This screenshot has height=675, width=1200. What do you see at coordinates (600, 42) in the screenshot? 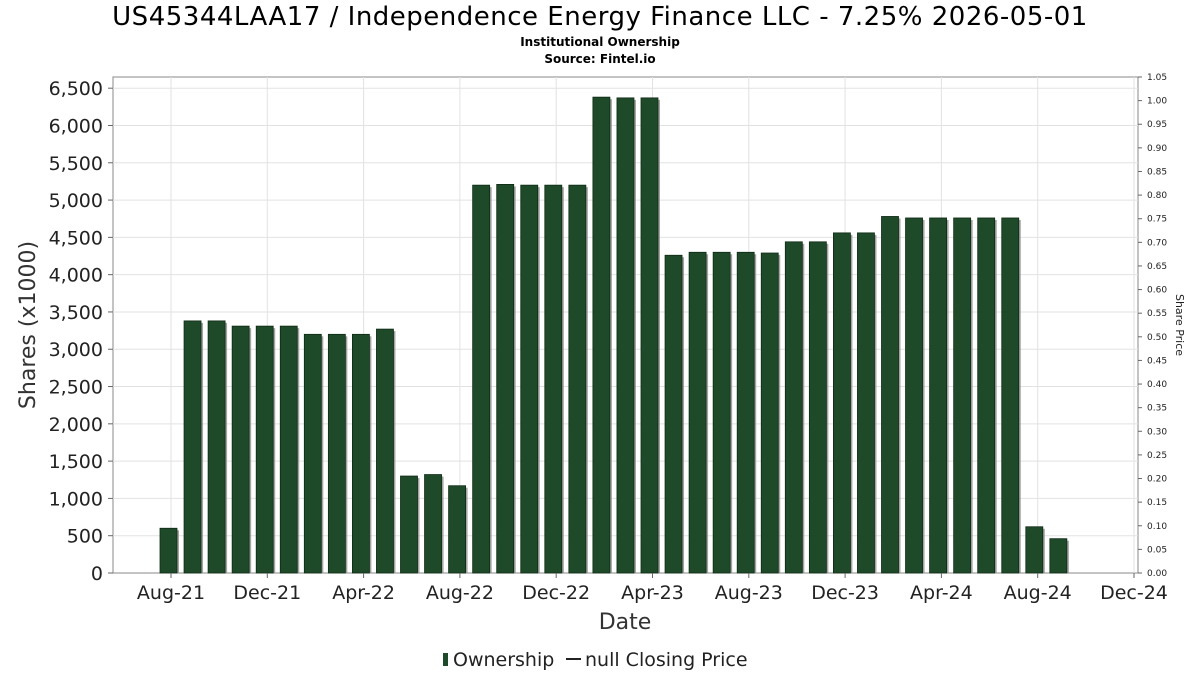
I see `chart-subtitle: Institutional Ownership` at bounding box center [600, 42].